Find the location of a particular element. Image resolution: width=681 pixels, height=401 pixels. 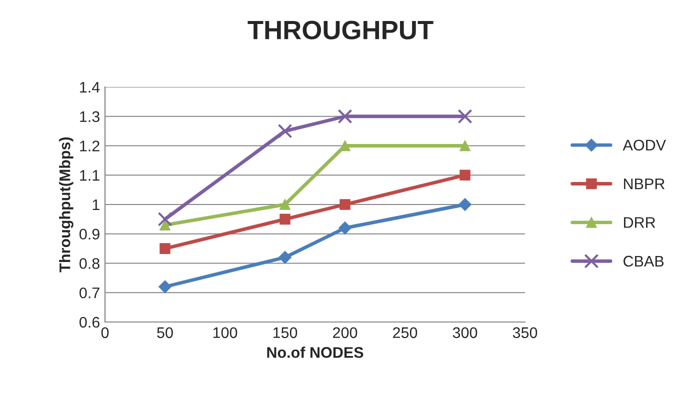

x-tick-label: 250 is located at coordinates (405, 332).